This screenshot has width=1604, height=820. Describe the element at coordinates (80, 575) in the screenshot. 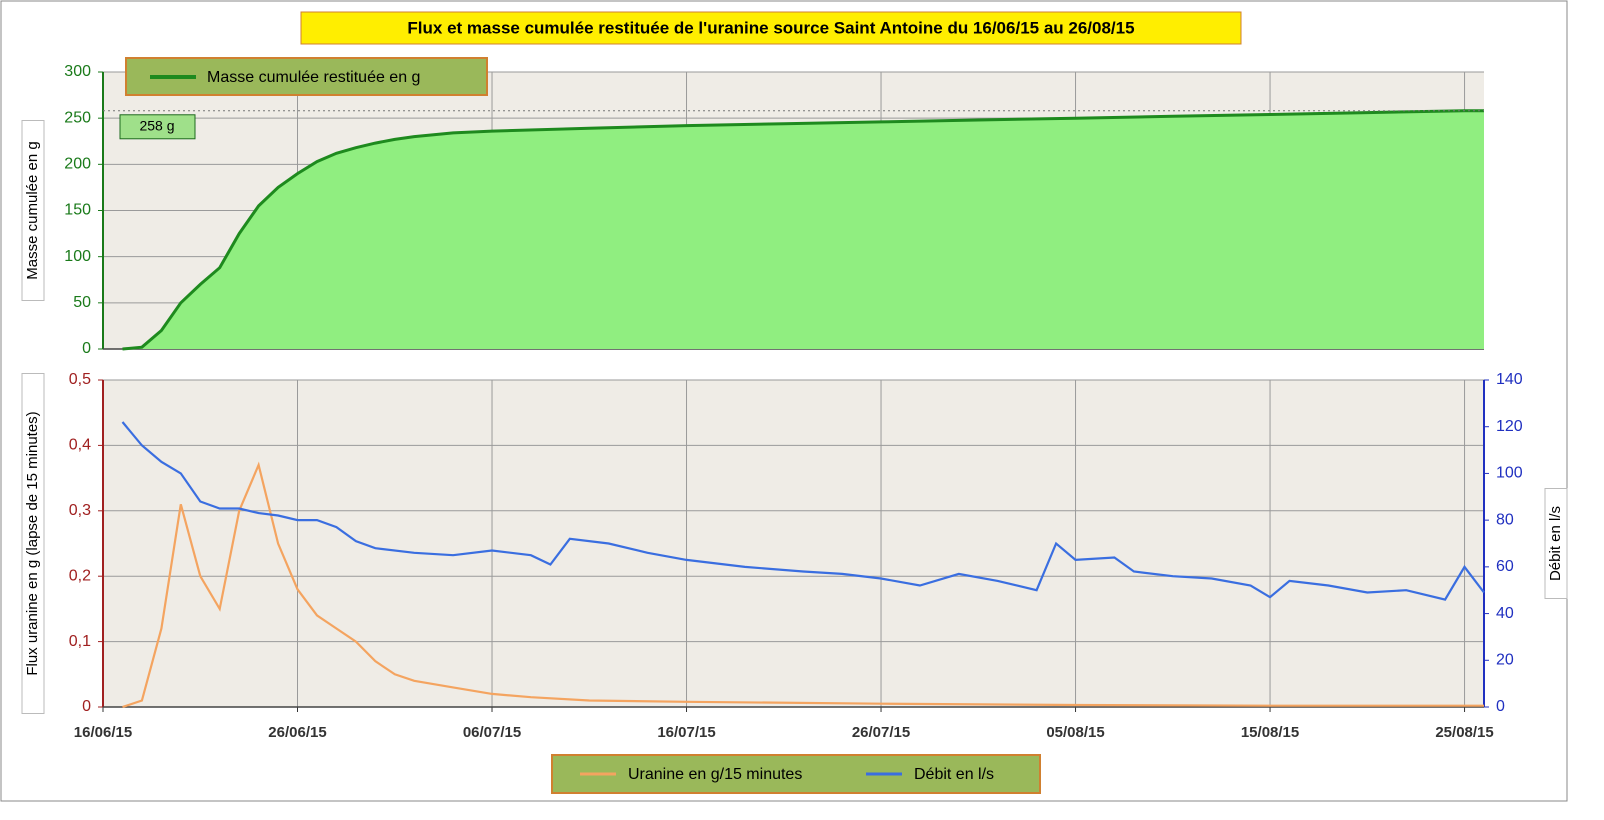

I see `y-tick-label: 0,2` at that location.